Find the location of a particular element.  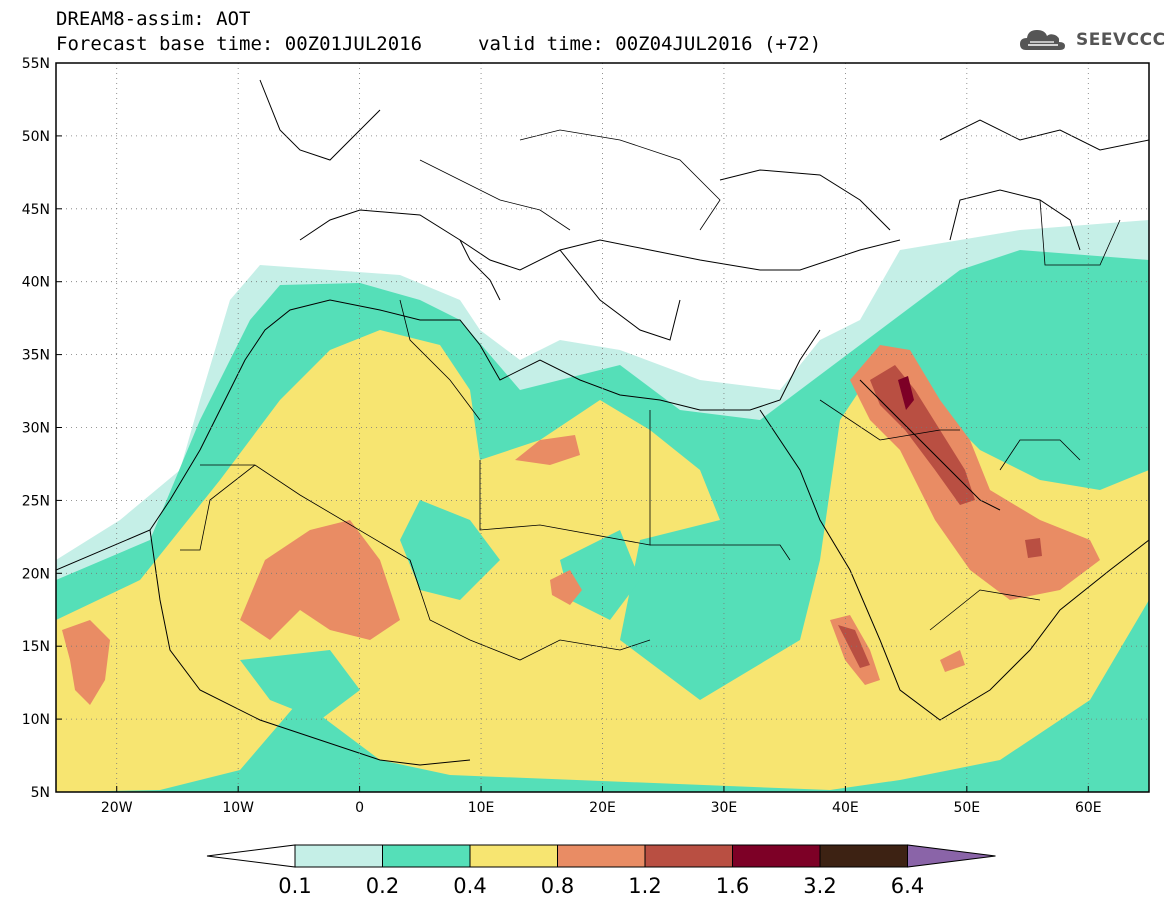

colorbar-level-label: 3.2 is located at coordinates (819, 886).